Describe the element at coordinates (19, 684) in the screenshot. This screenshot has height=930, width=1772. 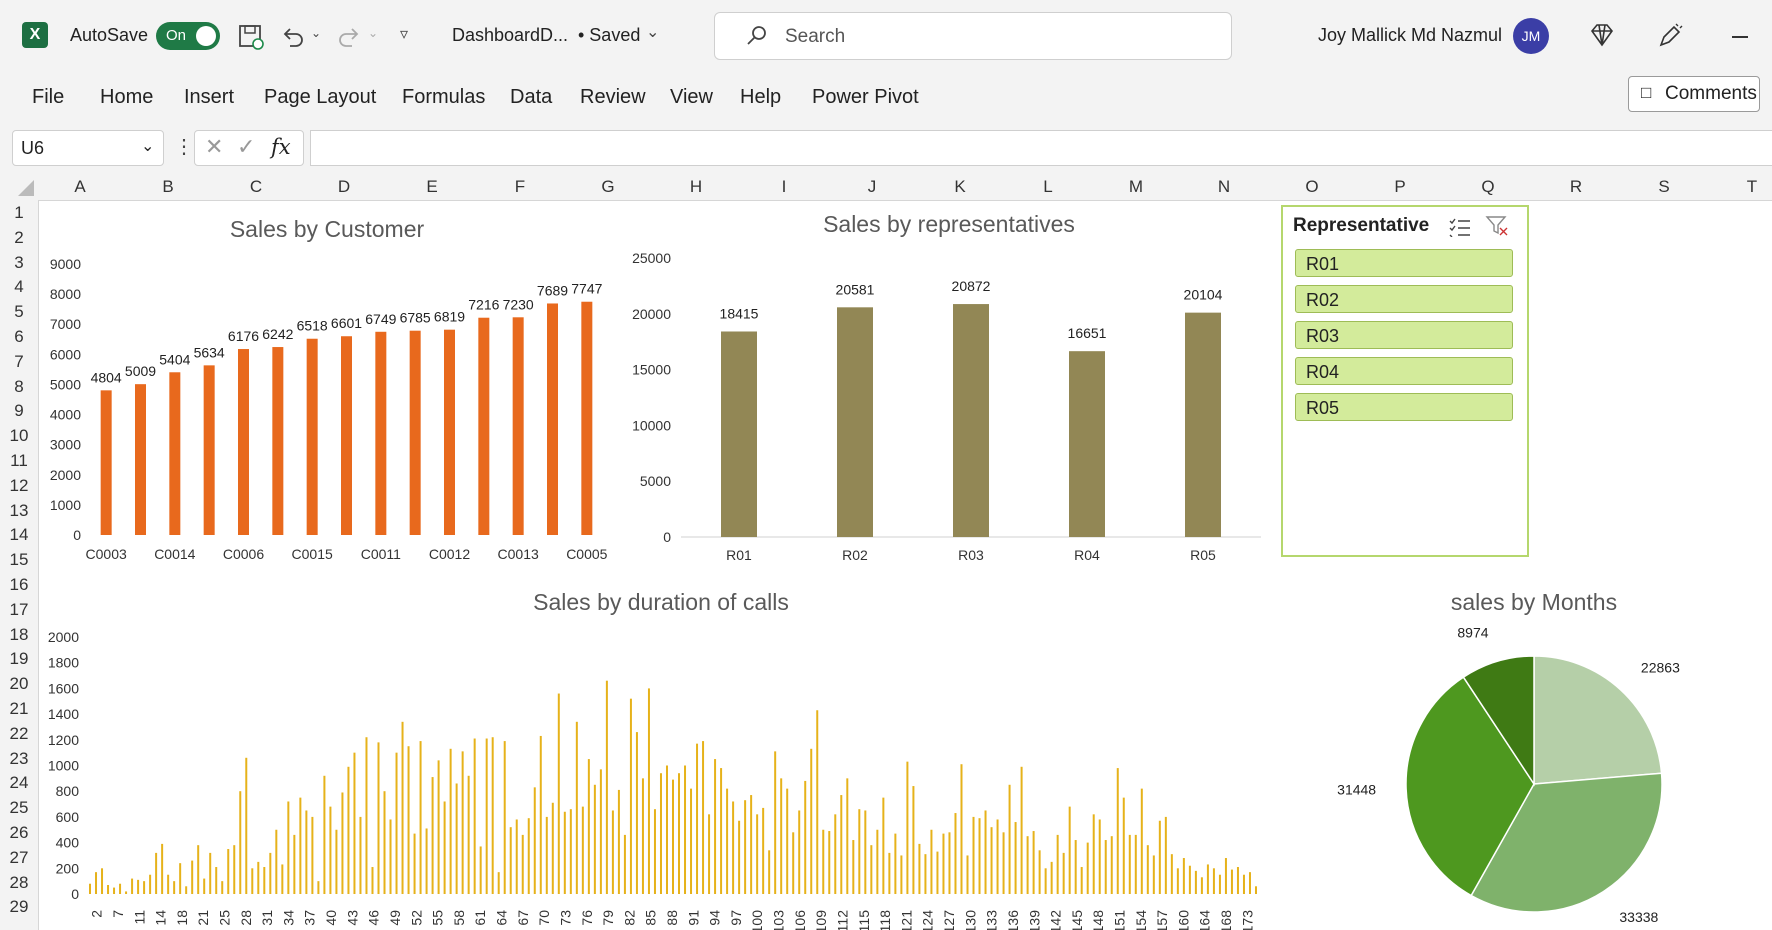
I see `row-header-20: 20` at that location.